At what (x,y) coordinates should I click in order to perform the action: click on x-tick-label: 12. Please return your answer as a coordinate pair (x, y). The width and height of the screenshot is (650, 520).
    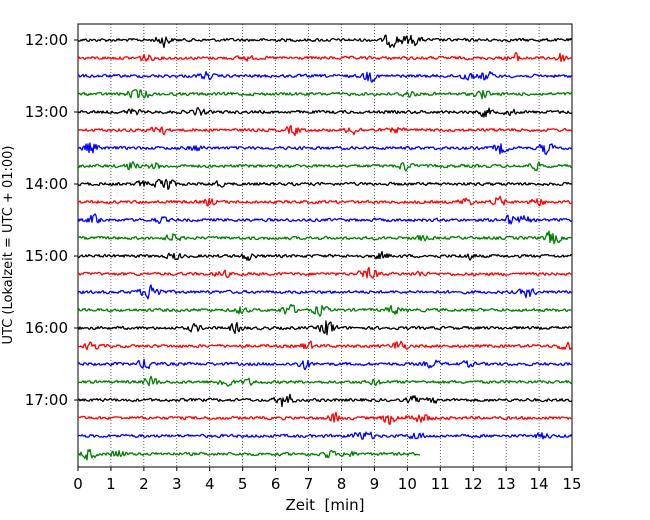
    Looking at the image, I should click on (473, 484).